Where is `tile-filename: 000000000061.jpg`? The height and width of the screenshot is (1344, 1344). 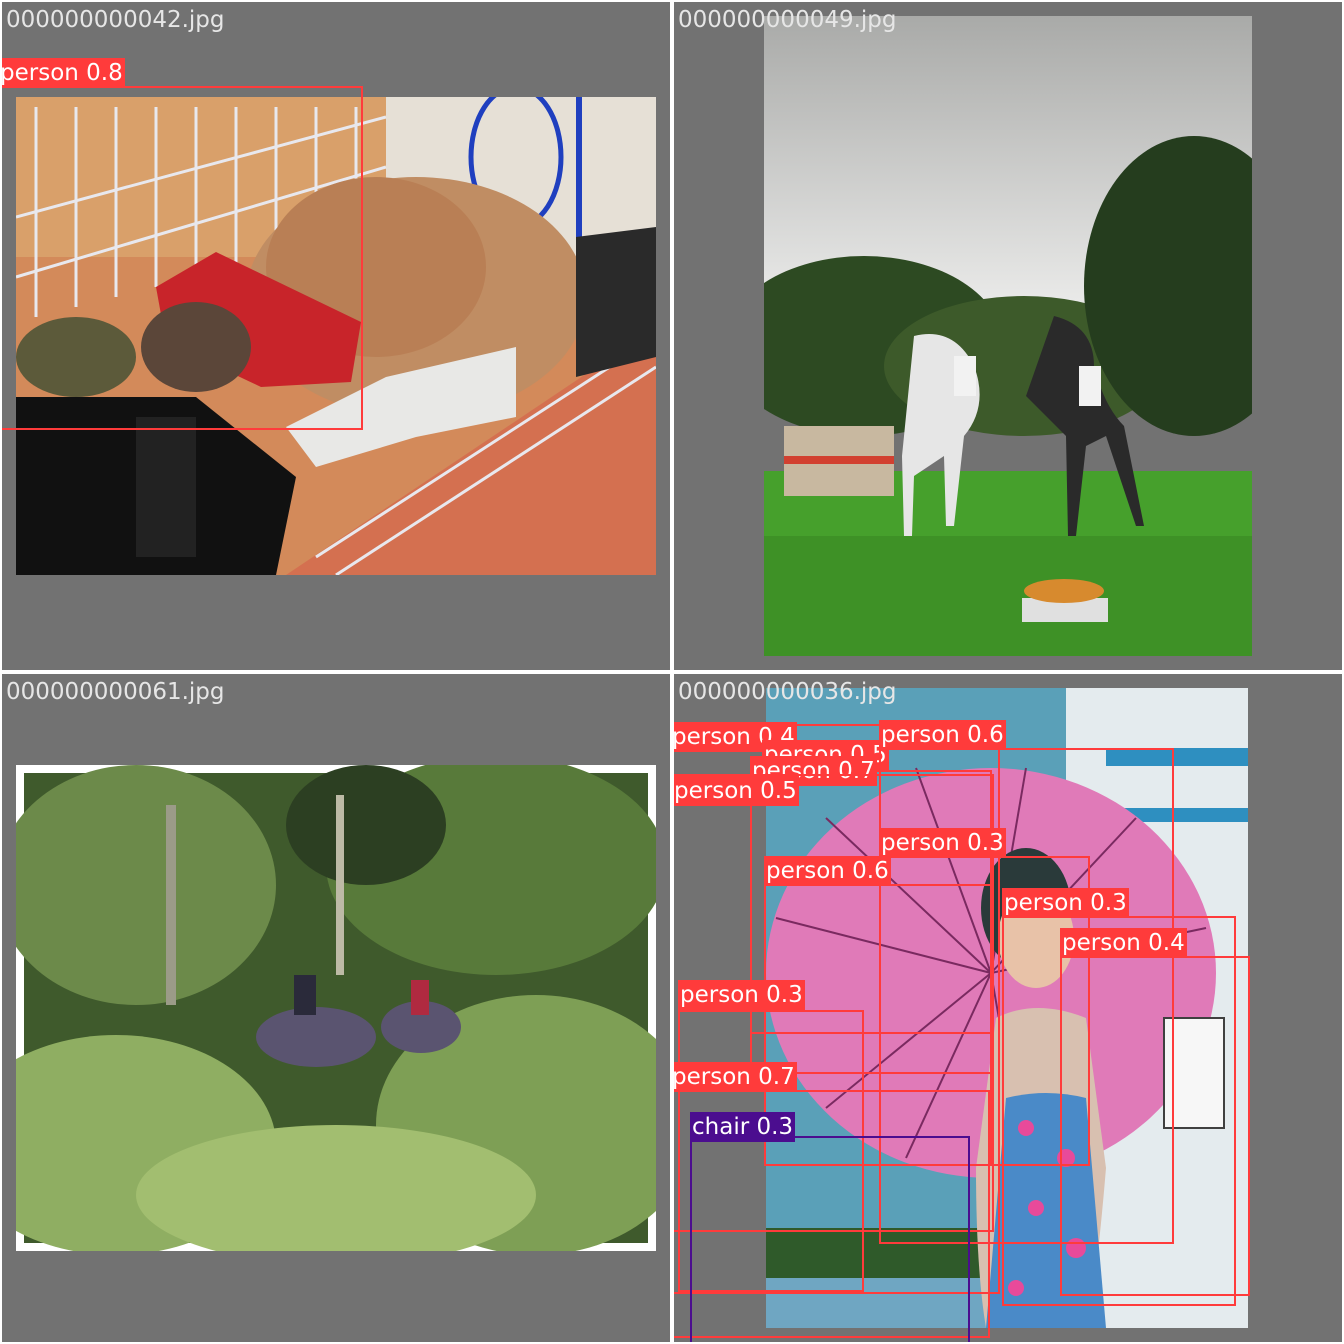 tile-filename: 000000000061.jpg is located at coordinates (115, 692).